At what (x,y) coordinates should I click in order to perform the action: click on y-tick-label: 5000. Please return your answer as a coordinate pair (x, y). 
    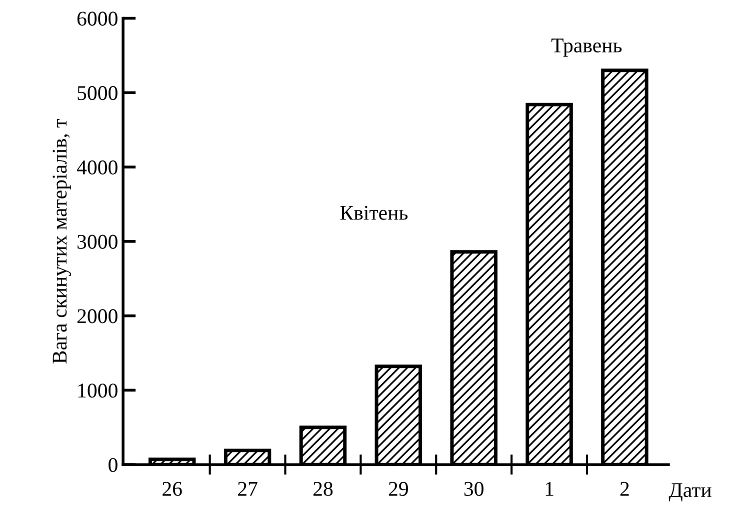
    Looking at the image, I should click on (98, 93).